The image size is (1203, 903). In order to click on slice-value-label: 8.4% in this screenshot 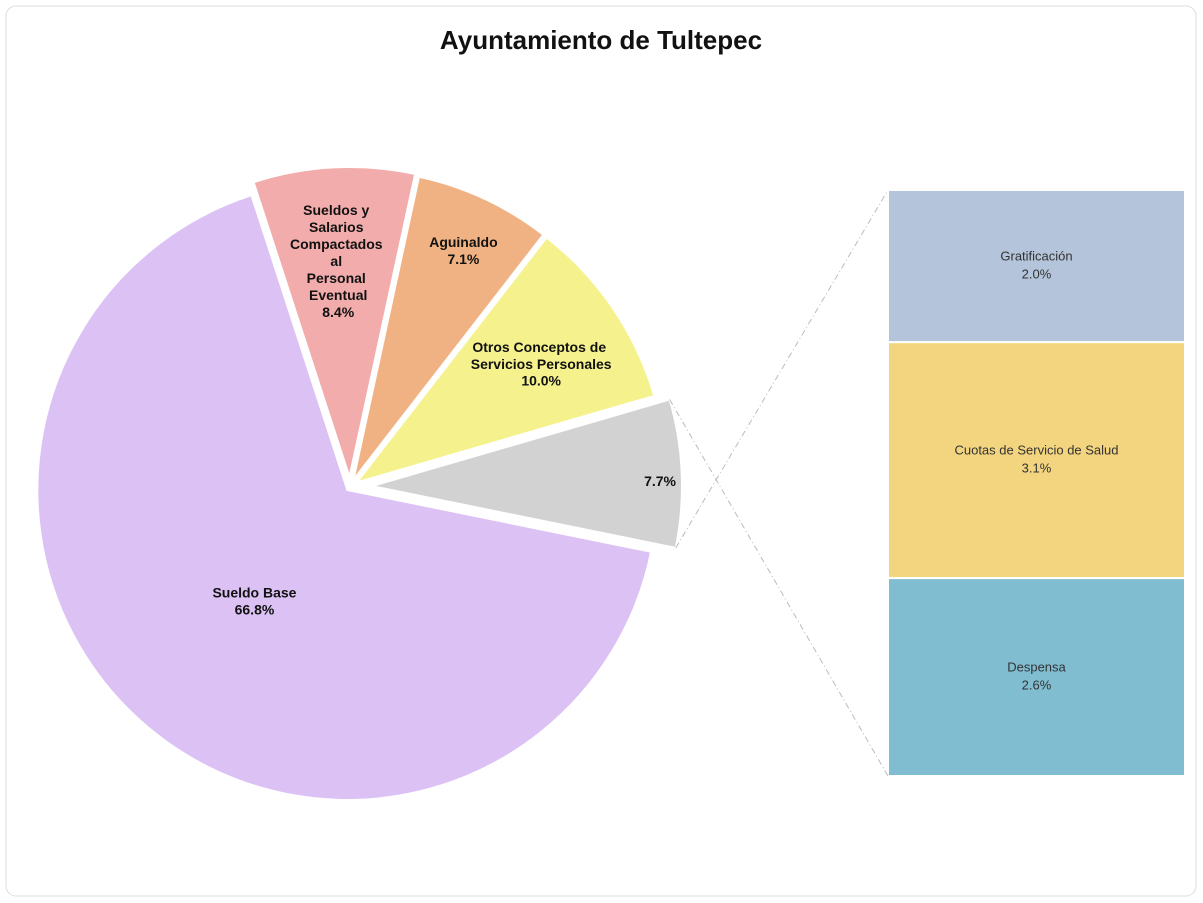, I will do `click(338, 312)`.